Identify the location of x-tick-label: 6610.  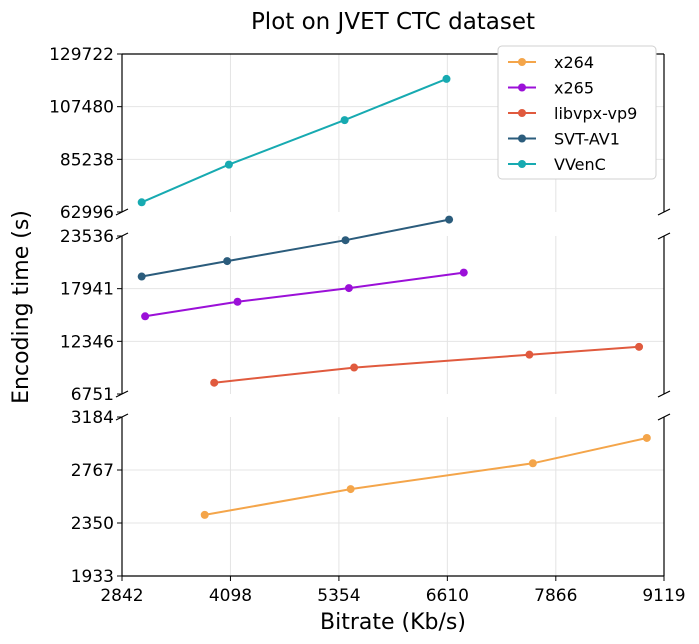
(447, 596).